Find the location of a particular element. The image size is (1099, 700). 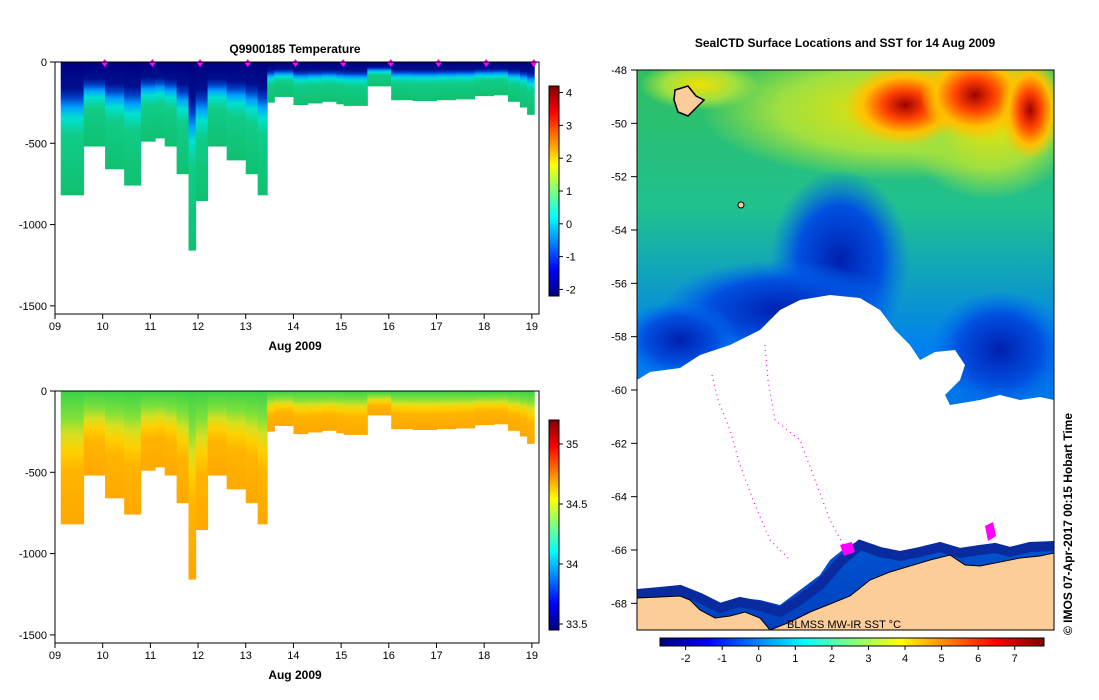

sal-x-tick-2: 11 is located at coordinates (150, 656).